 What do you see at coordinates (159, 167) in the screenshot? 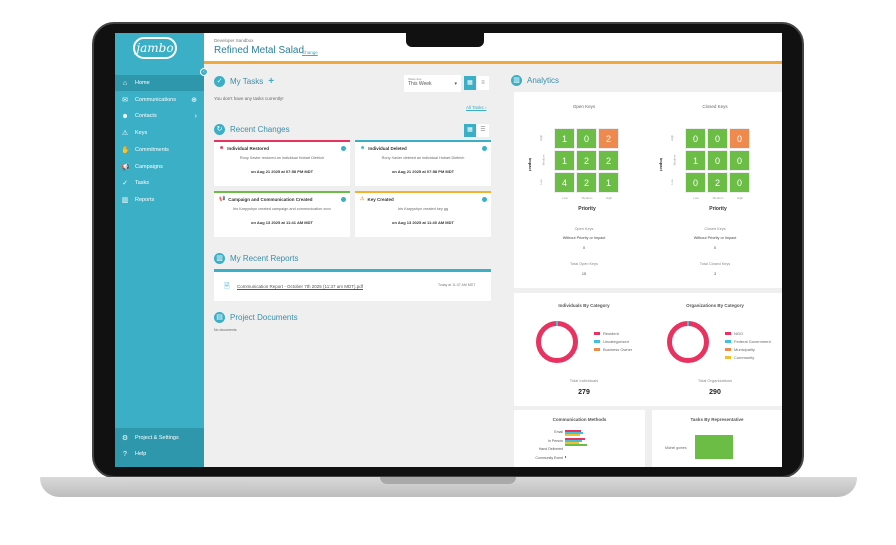
I see `sidebar-item-campaigns: 📢 Campaigns` at bounding box center [159, 167].